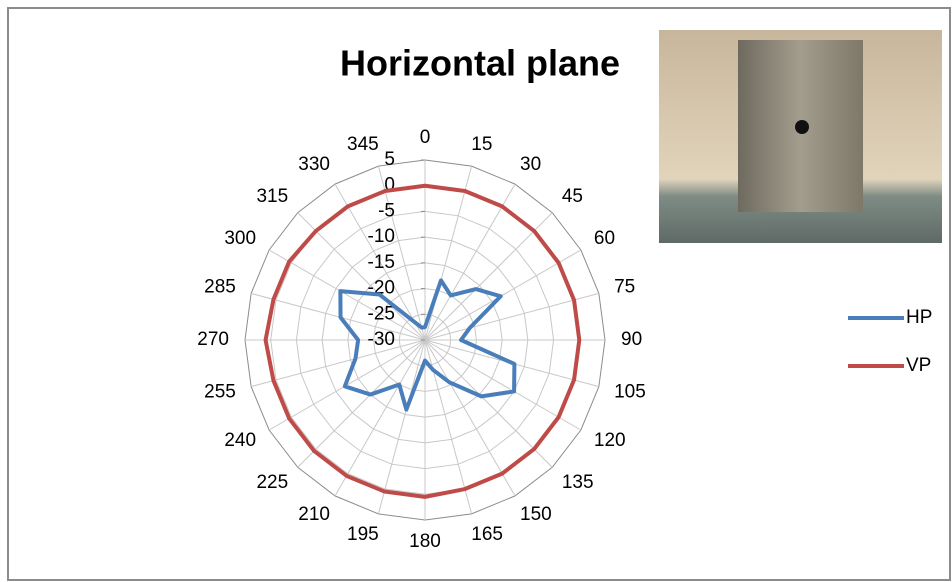 The width and height of the screenshot is (952, 582). Describe the element at coordinates (487, 534) in the screenshot. I see `angle-label: 165` at that location.